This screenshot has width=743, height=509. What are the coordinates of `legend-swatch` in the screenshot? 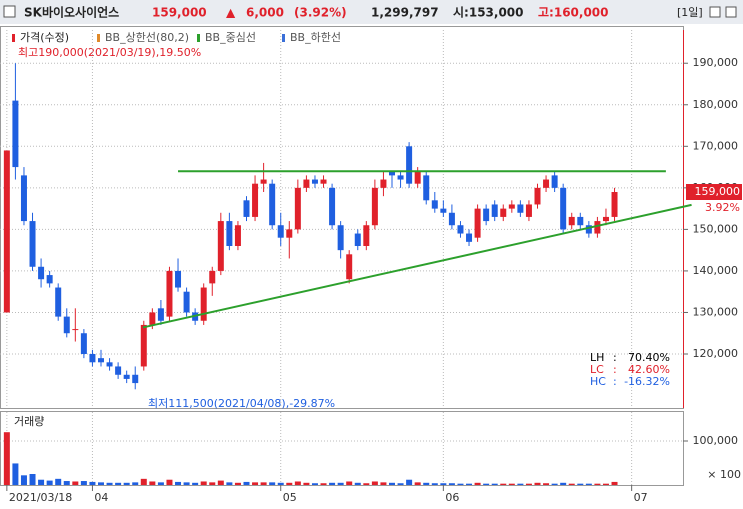 It's located at (13, 38).